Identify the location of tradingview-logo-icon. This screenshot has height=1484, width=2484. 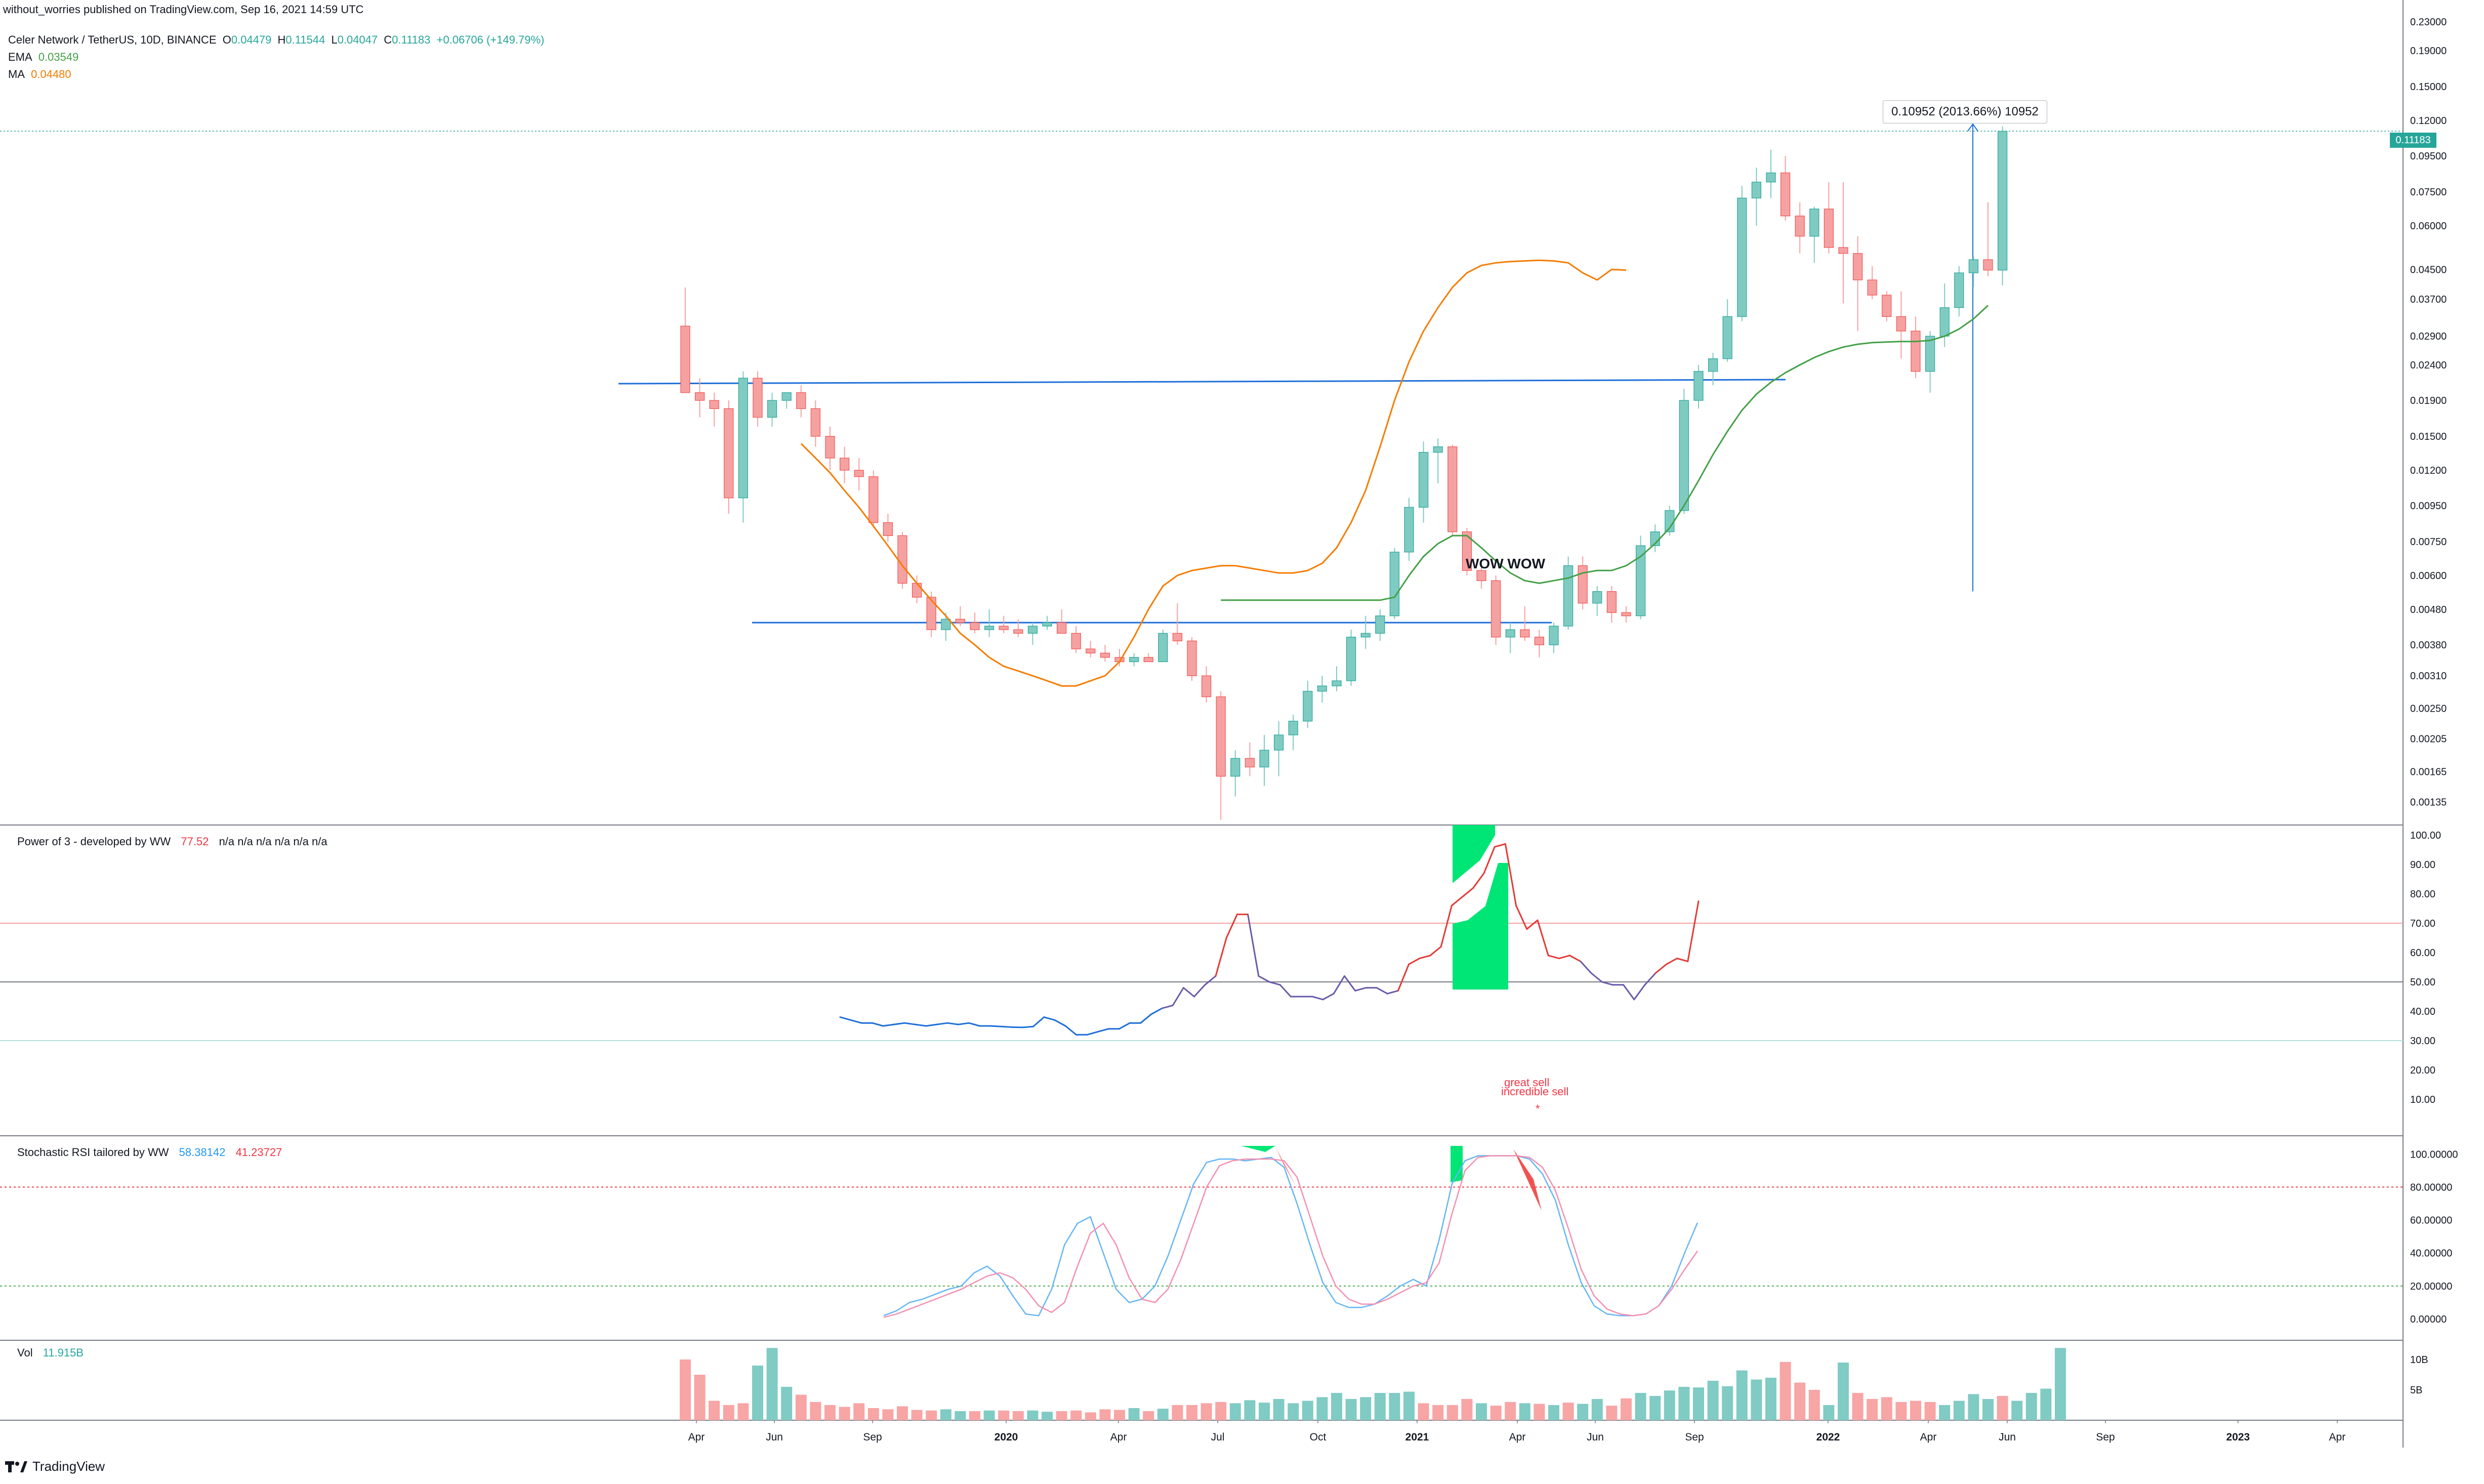
(16, 1467).